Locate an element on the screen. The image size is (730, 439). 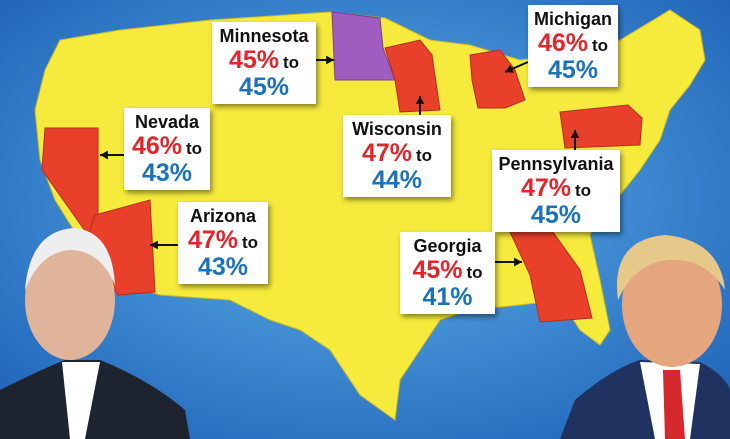
pennsylvania is located at coordinates (601, 126).